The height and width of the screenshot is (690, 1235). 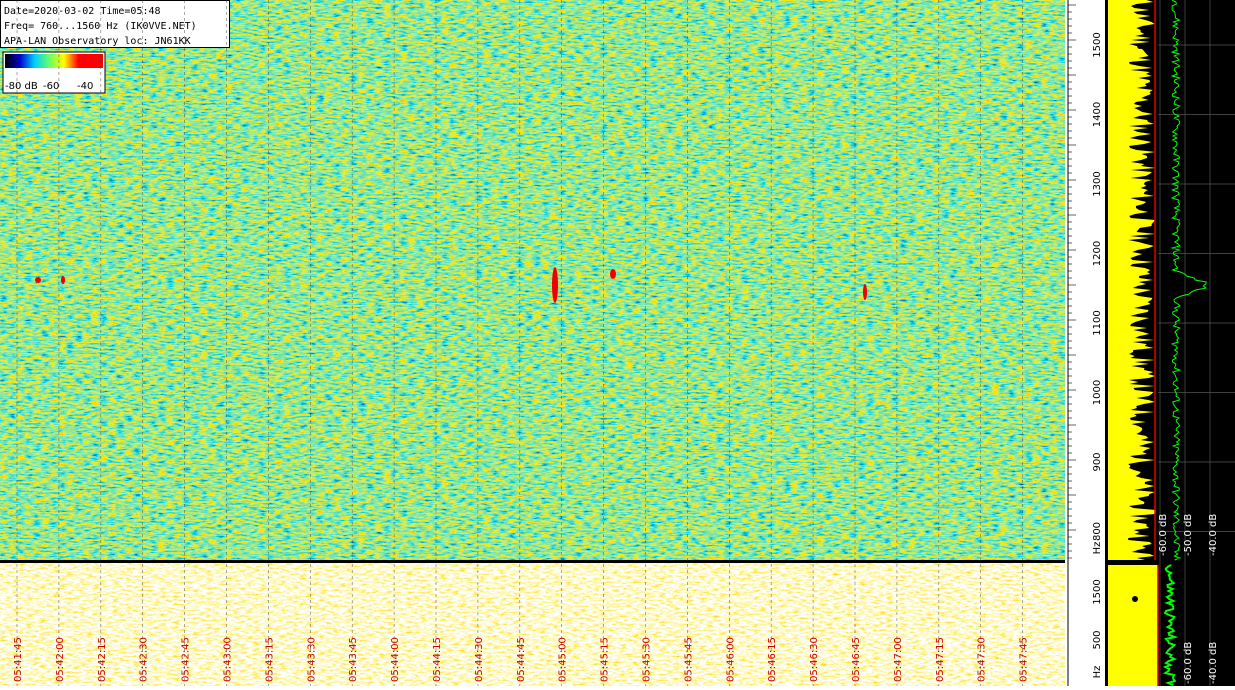 I want to click on time-label: 05:44:30, so click(x=479, y=659).